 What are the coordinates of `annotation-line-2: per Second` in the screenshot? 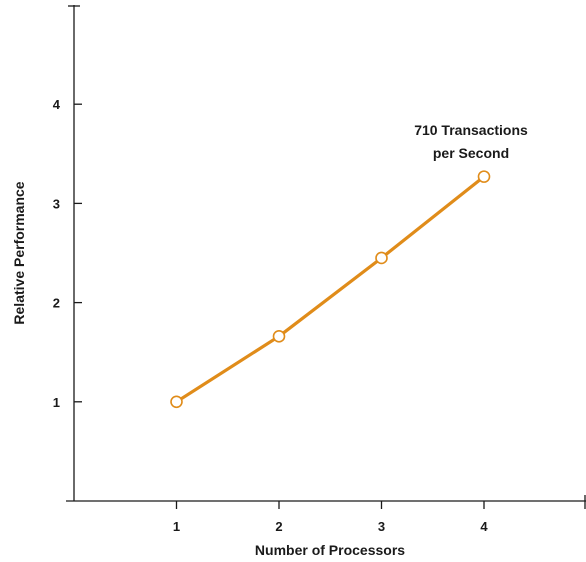 It's located at (471, 153).